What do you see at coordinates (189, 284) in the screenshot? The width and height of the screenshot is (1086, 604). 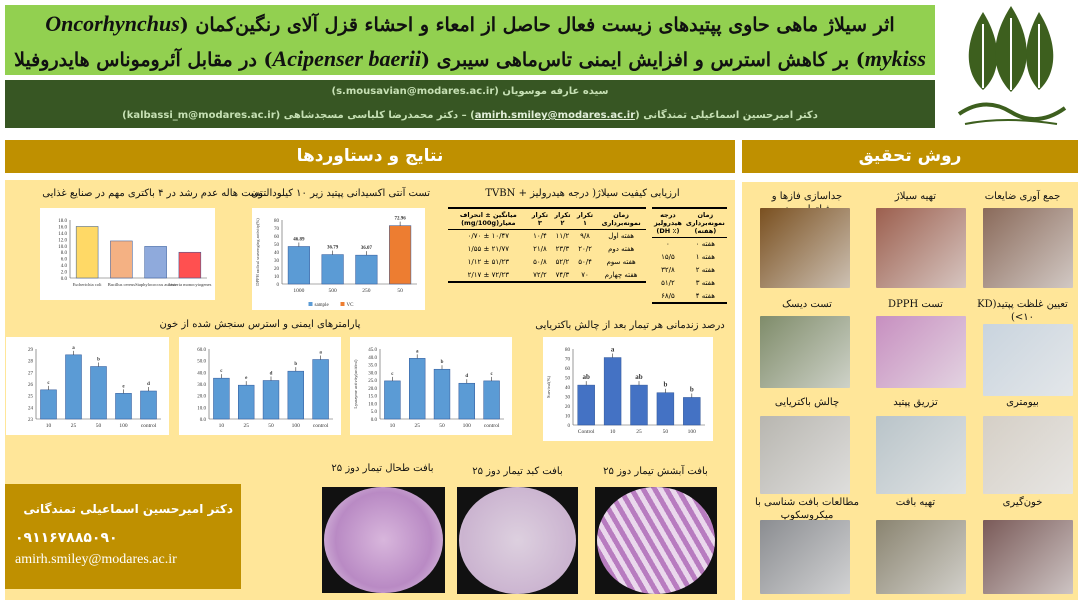 I see `x-tick-label: Listeria monocytogenes` at bounding box center [189, 284].